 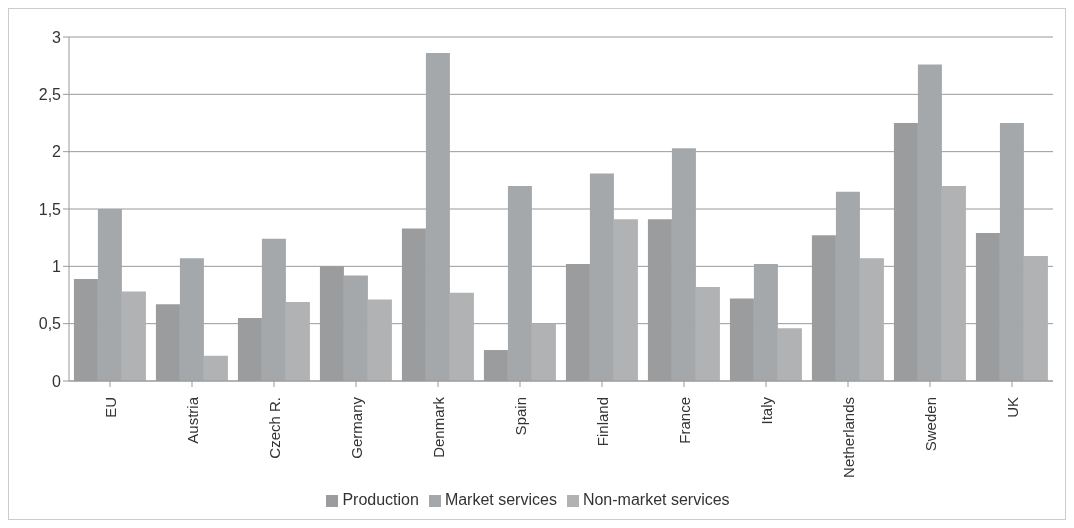 What do you see at coordinates (50, 209) in the screenshot?
I see `y-tick-label: 1,5` at bounding box center [50, 209].